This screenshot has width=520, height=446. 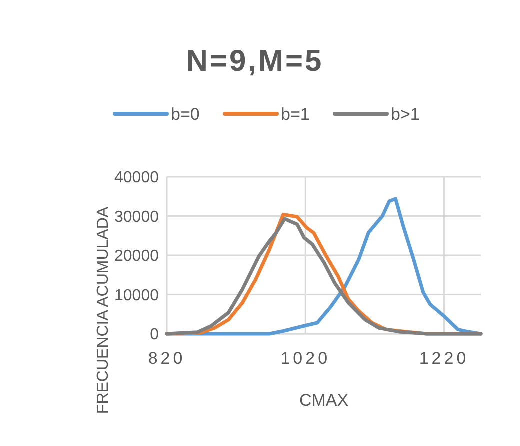 What do you see at coordinates (137, 257) in the screenshot?
I see `y-tick-label: 20000` at bounding box center [137, 257].